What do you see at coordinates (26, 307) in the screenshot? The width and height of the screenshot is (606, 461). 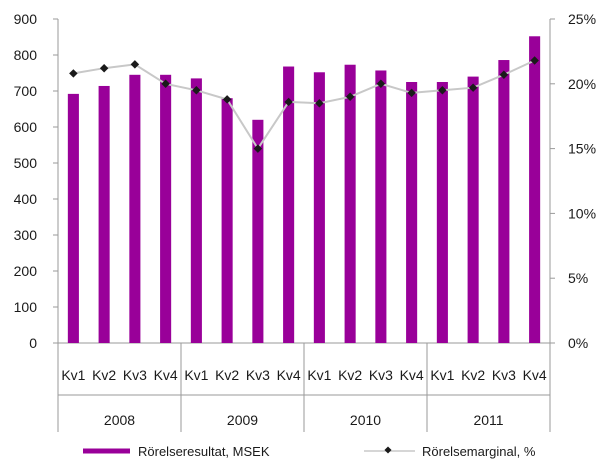 I see `left-tick-label: 100` at bounding box center [26, 307].